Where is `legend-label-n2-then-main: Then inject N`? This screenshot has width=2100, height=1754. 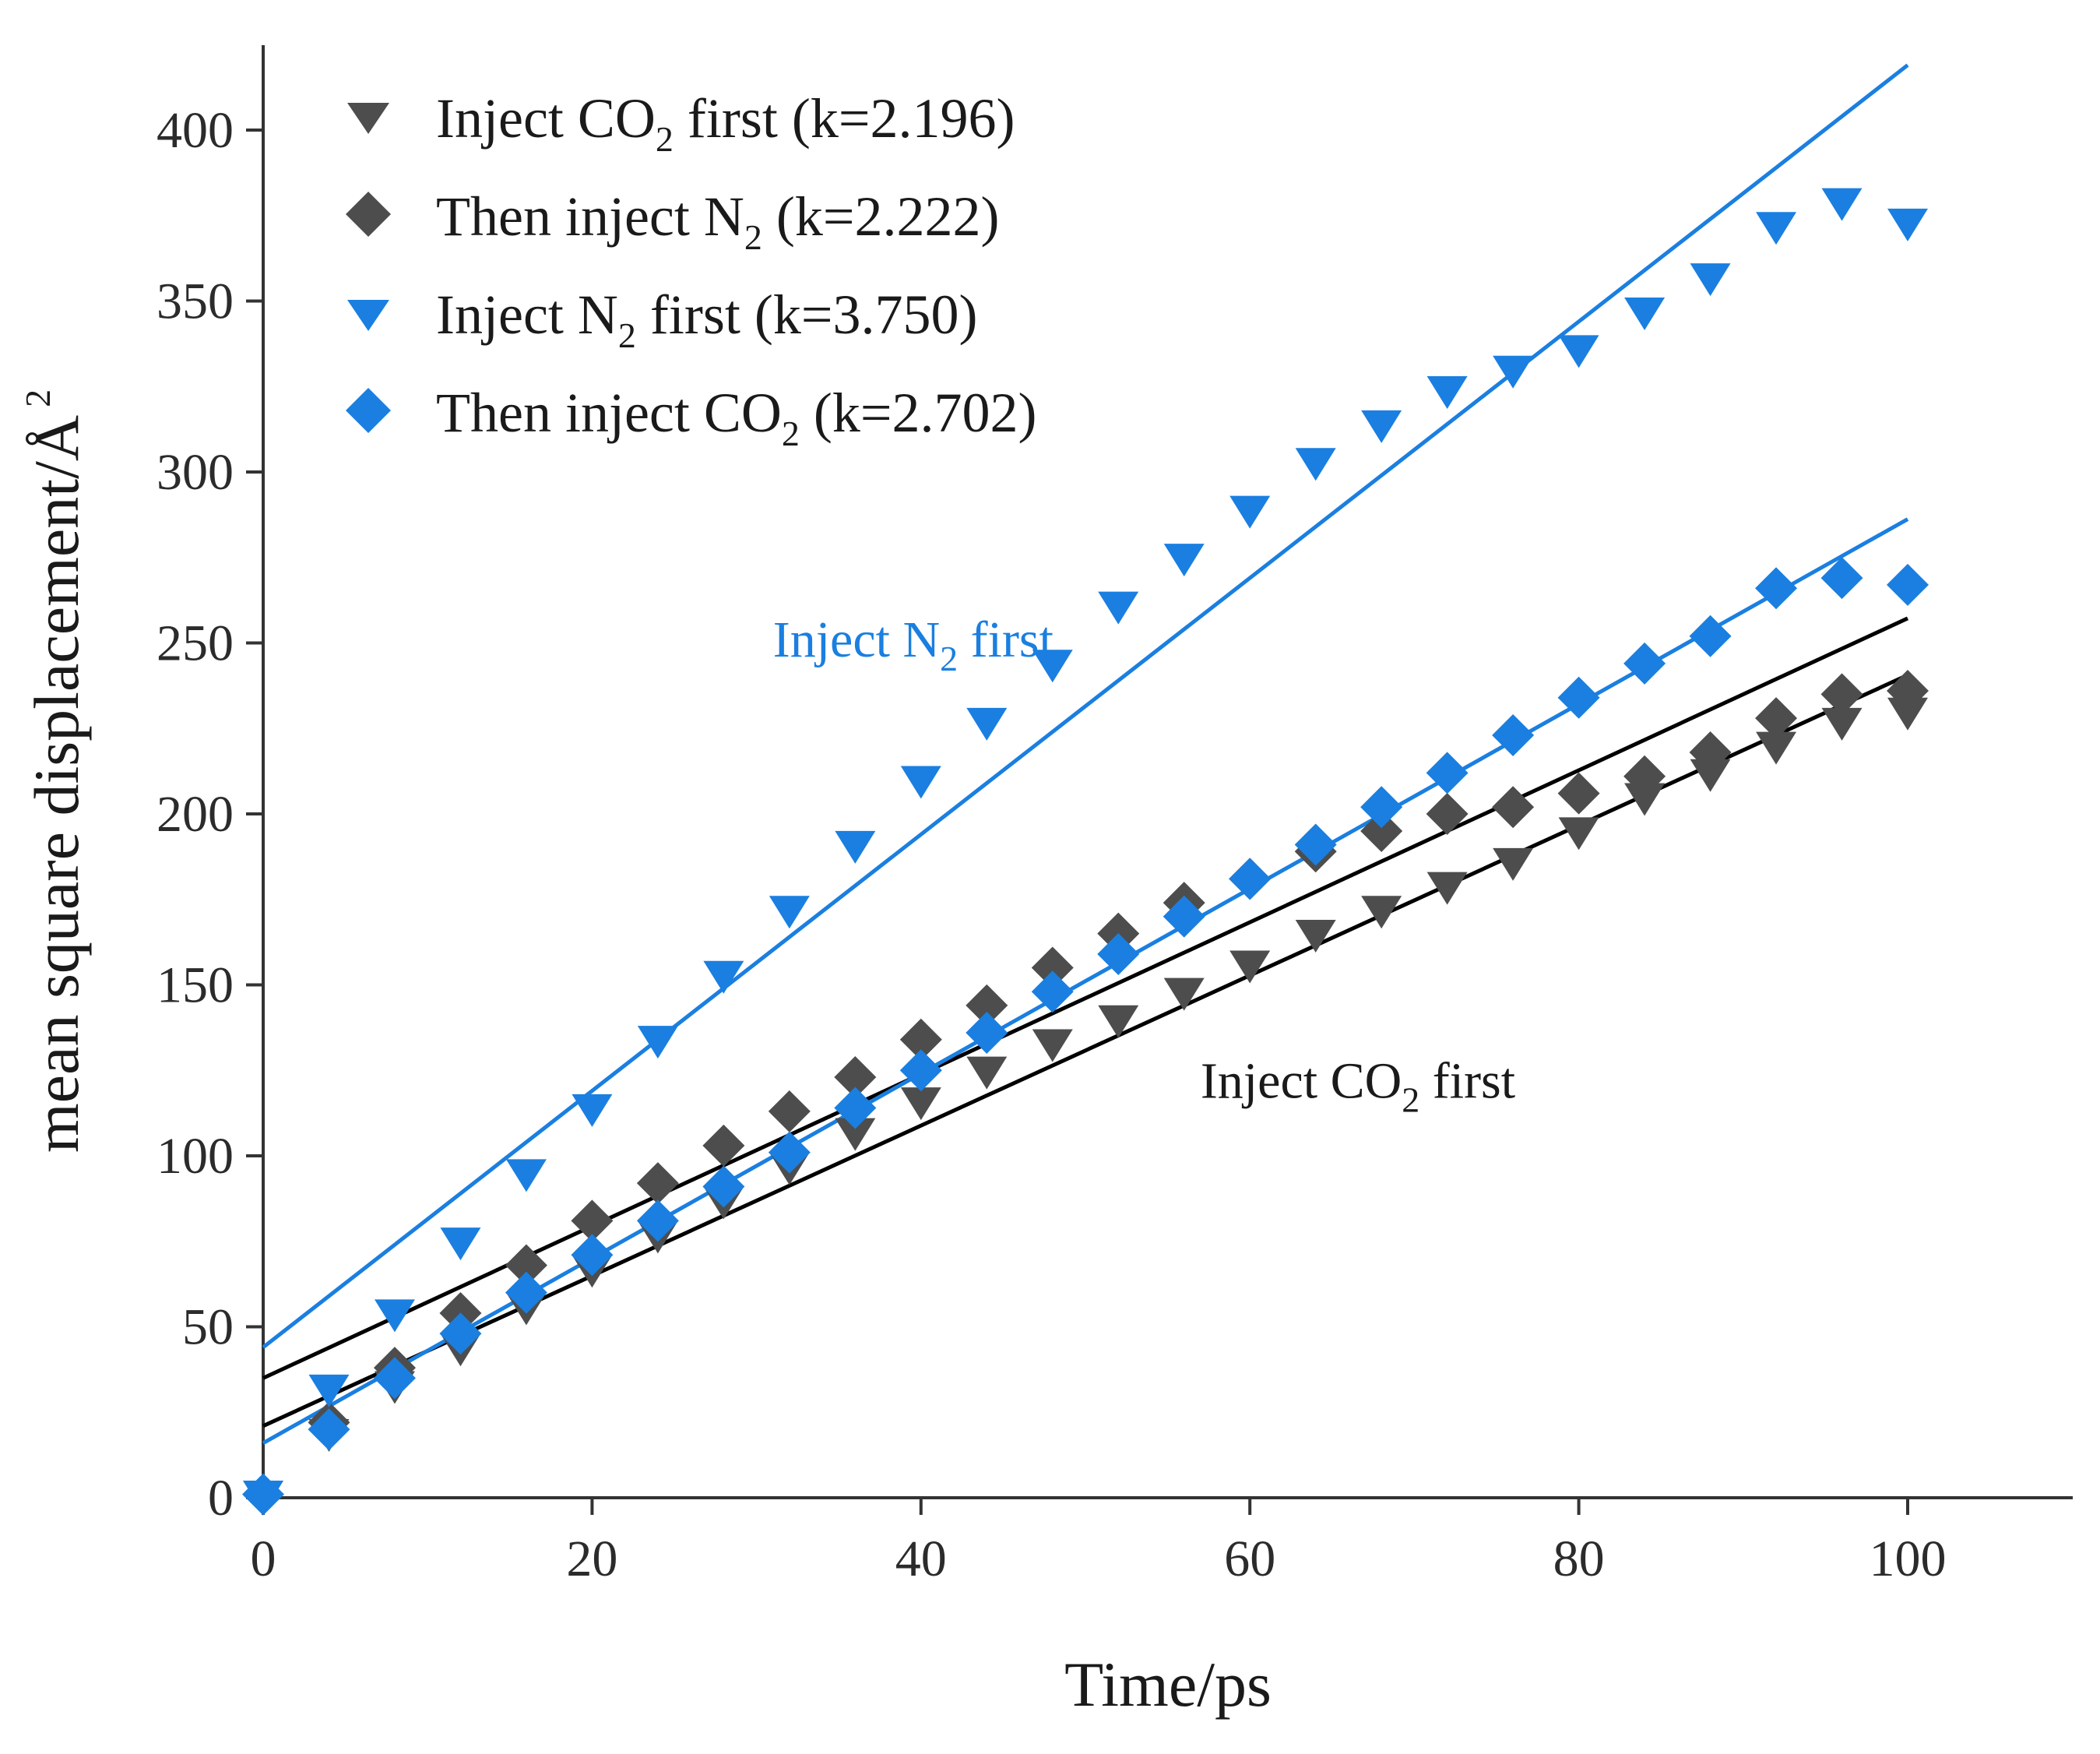 legend-label-n2-then-main: Then inject N is located at coordinates (590, 216).